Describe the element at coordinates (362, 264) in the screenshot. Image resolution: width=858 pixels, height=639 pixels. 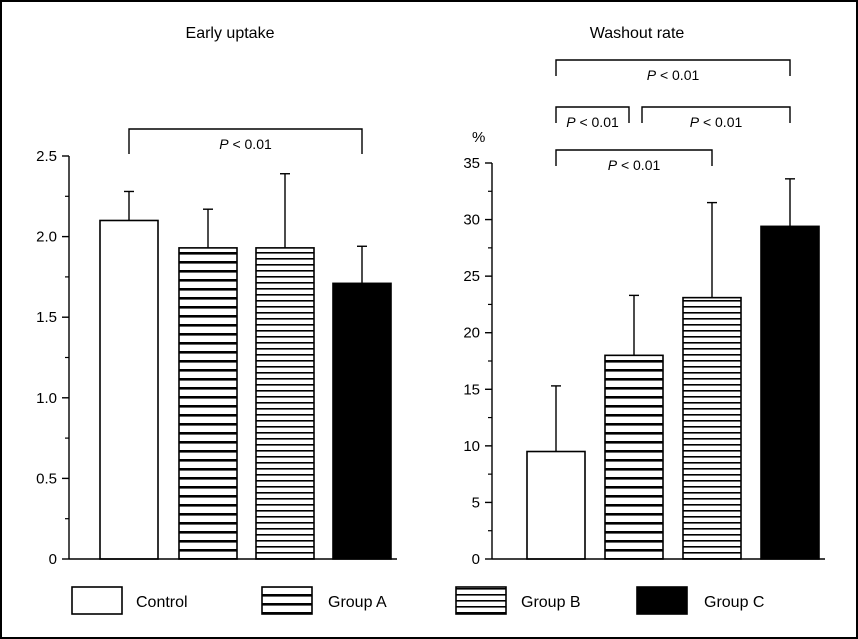
I see `early-uptake-error-bar-group-c` at that location.